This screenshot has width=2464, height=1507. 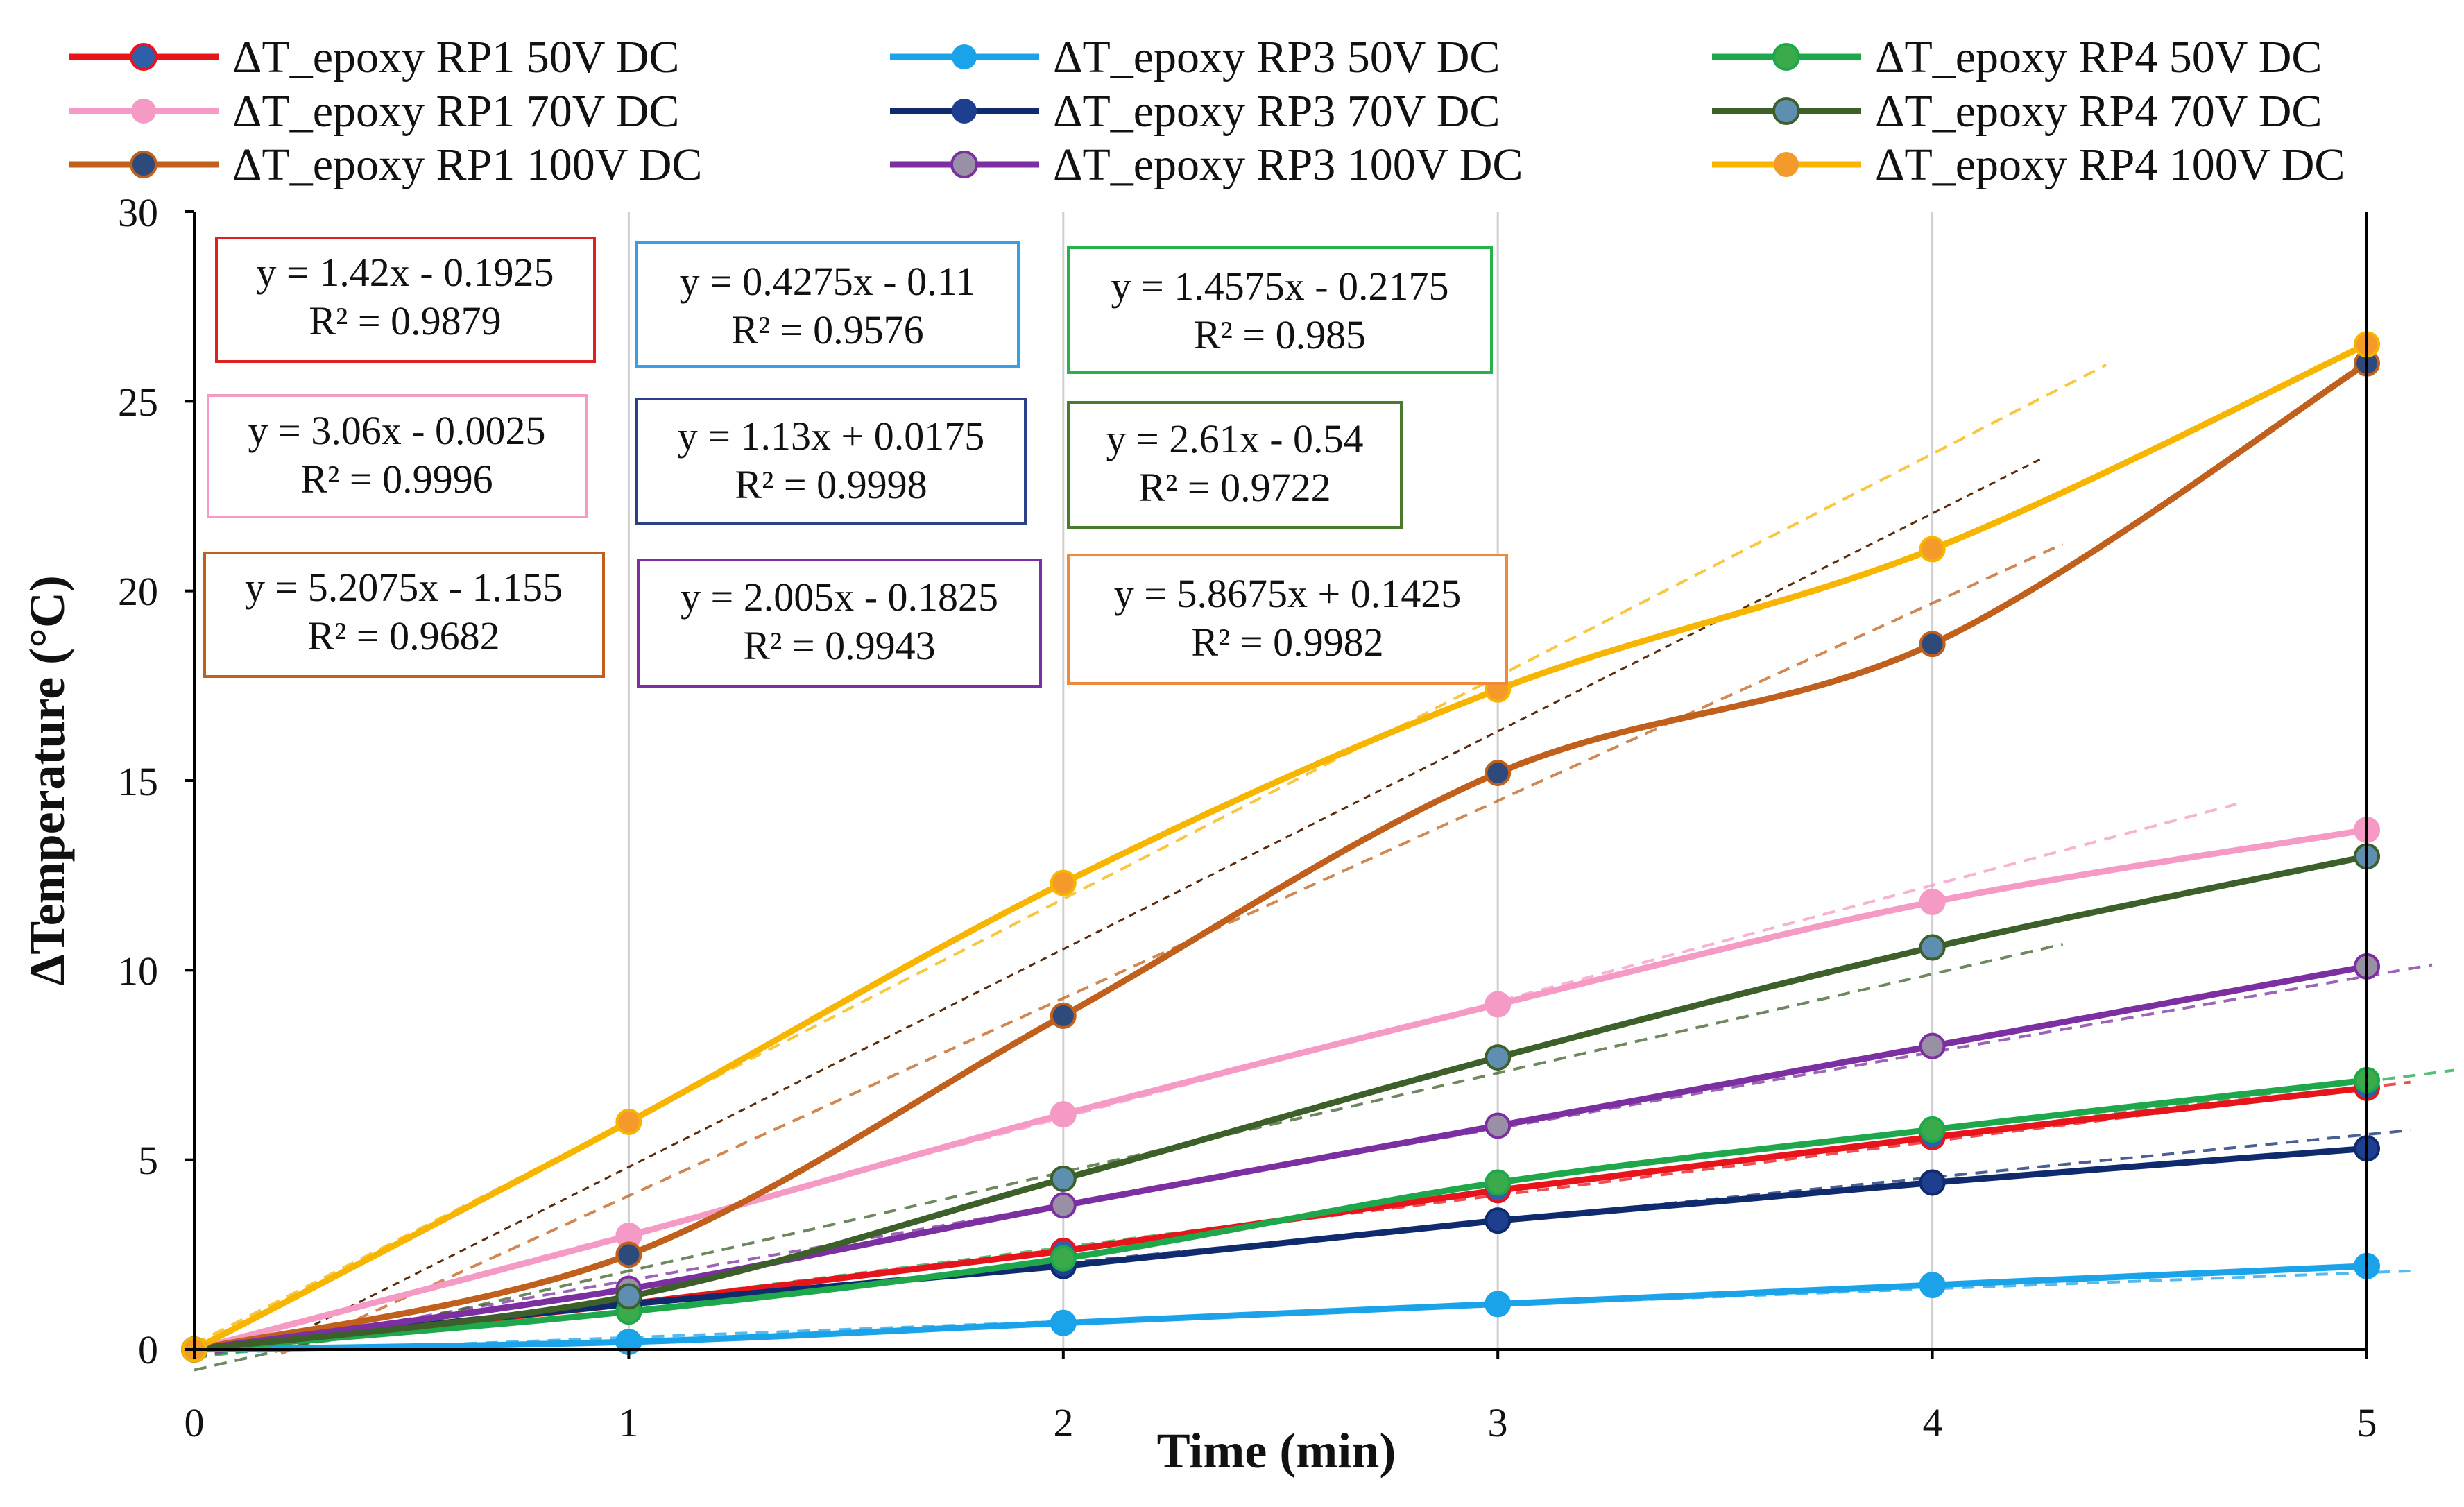 I want to click on equation-box: y = 0.4275x - 0.11 R² = 0.9576, so click(x=827, y=304).